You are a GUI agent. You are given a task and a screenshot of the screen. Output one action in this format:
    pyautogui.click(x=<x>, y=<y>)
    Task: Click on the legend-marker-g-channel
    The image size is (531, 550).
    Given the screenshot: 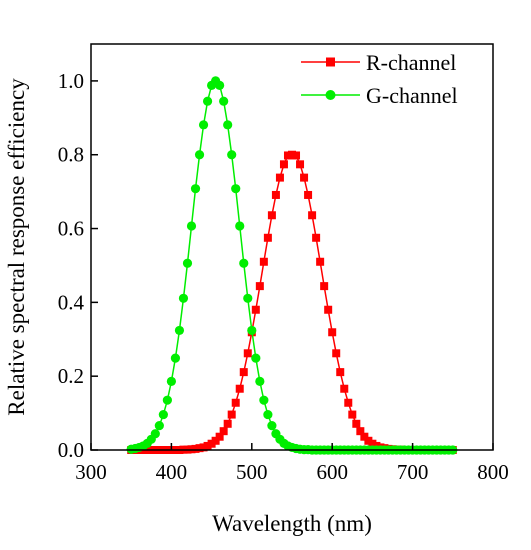 What is the action you would take?
    pyautogui.click(x=330, y=95)
    